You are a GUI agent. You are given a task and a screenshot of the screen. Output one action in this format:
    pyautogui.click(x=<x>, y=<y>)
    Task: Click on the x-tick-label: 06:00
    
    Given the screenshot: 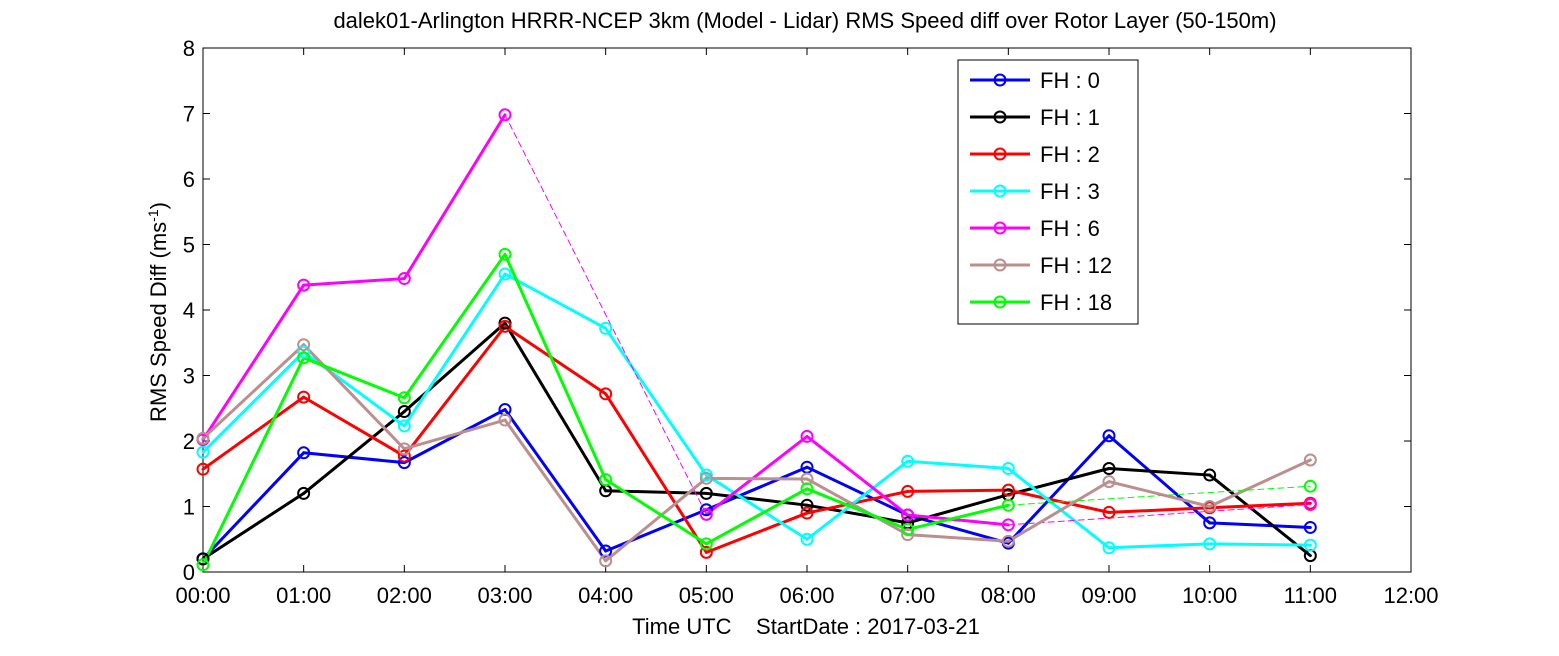 What is the action you would take?
    pyautogui.click(x=806, y=595)
    